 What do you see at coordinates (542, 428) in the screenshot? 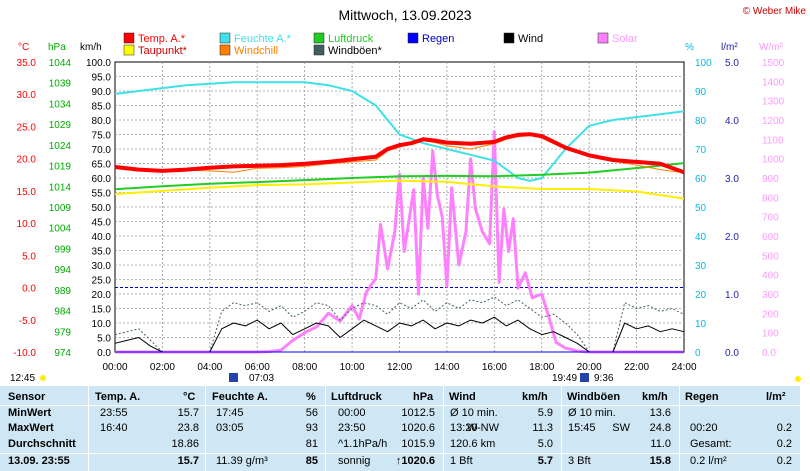
I see `wind-value: 11.3` at bounding box center [542, 428].